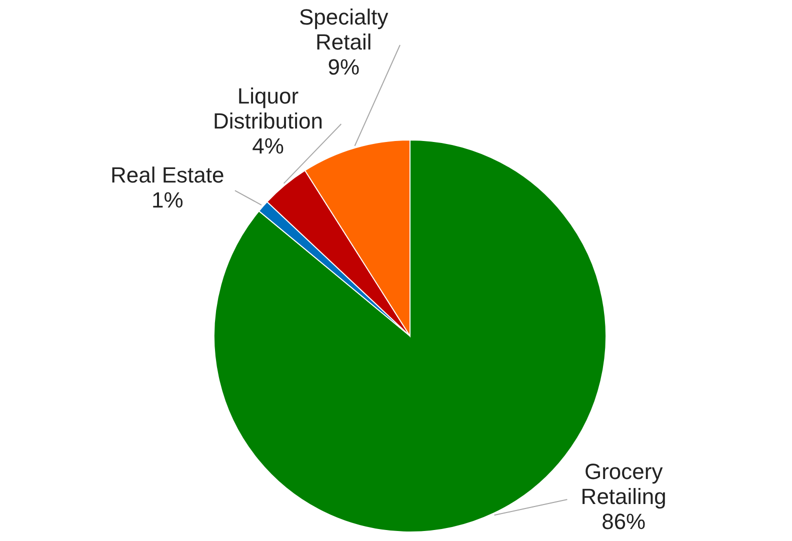 The width and height of the screenshot is (792, 541). Describe the element at coordinates (344, 67) in the screenshot. I see `data-label: 9%` at that location.